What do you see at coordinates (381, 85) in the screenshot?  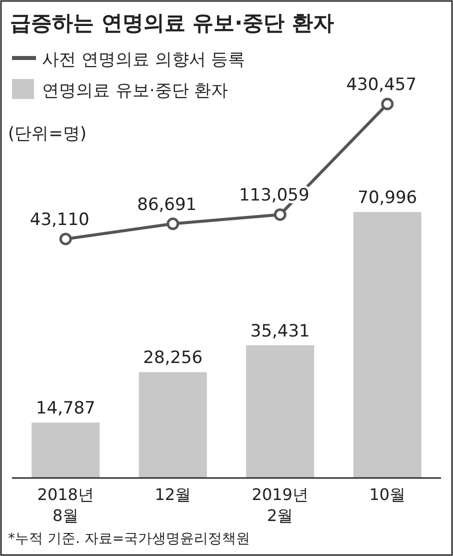 I see `data-label: 430,457` at bounding box center [381, 85].